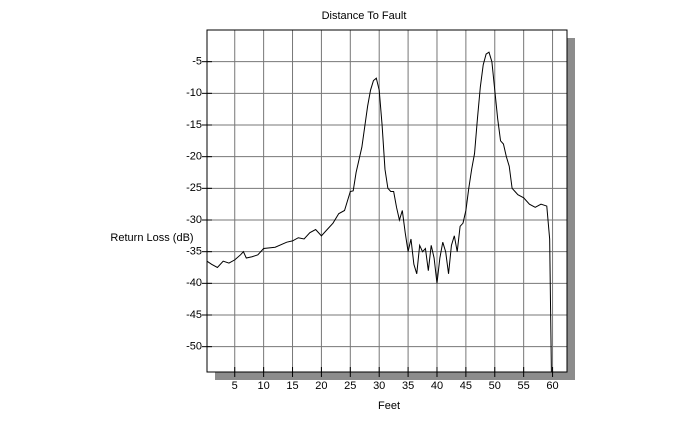  I want to click on x-tick-label: 60, so click(552, 386).